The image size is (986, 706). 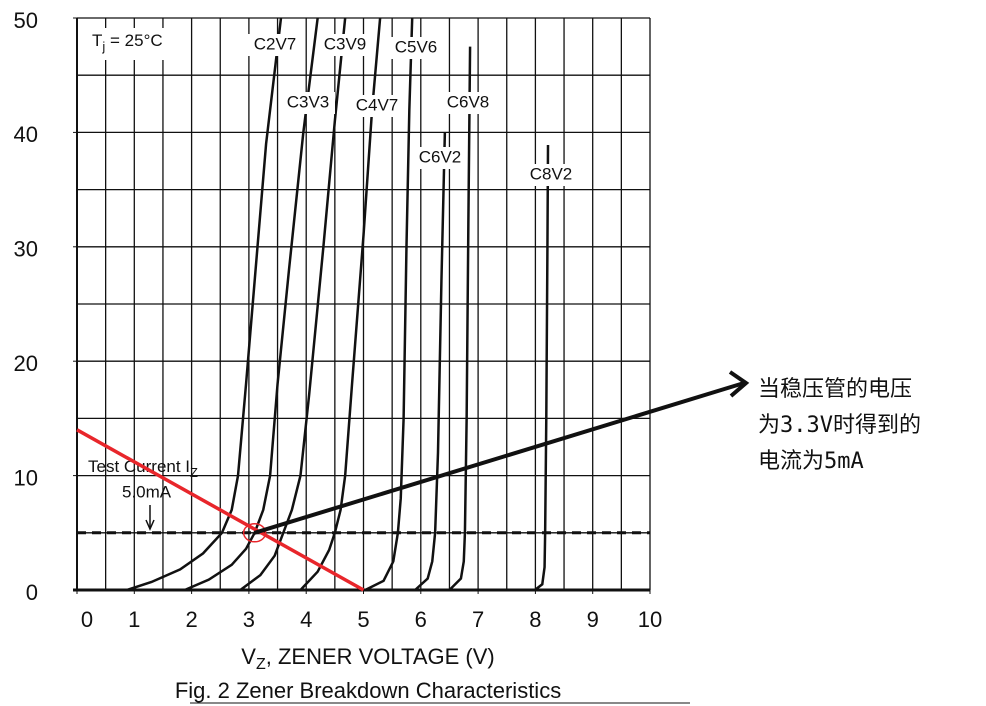 I want to click on x-tick-label: 1, so click(x=134, y=619).